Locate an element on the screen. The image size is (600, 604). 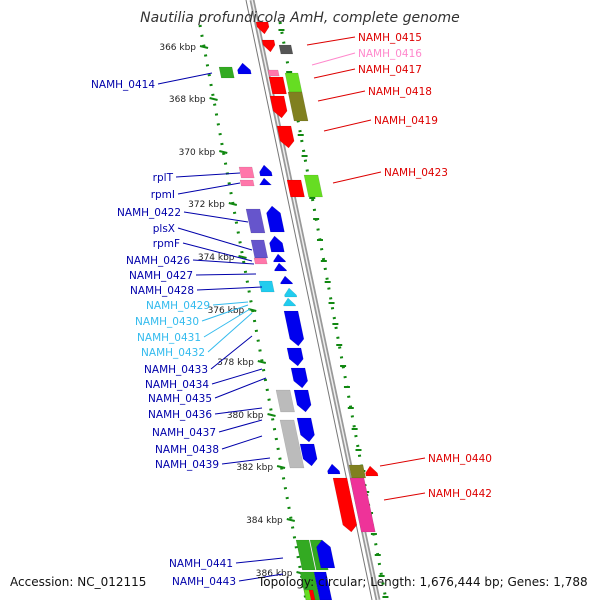
left-gene-label: rpmF is located at coordinates (166, 244).